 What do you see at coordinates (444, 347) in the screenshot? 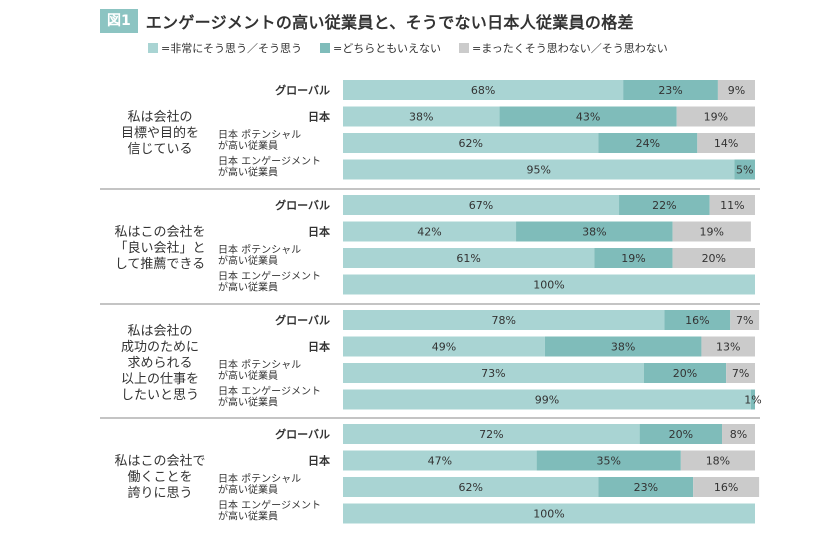
I see `data-label: 49%` at bounding box center [444, 347].